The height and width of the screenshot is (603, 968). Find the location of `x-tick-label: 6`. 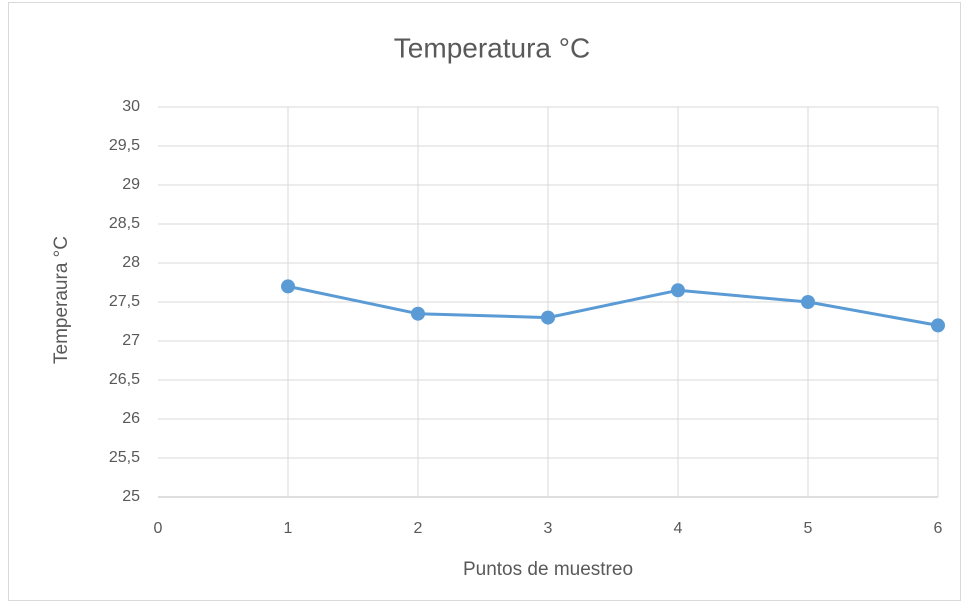

x-tick-label: 6 is located at coordinates (938, 528).